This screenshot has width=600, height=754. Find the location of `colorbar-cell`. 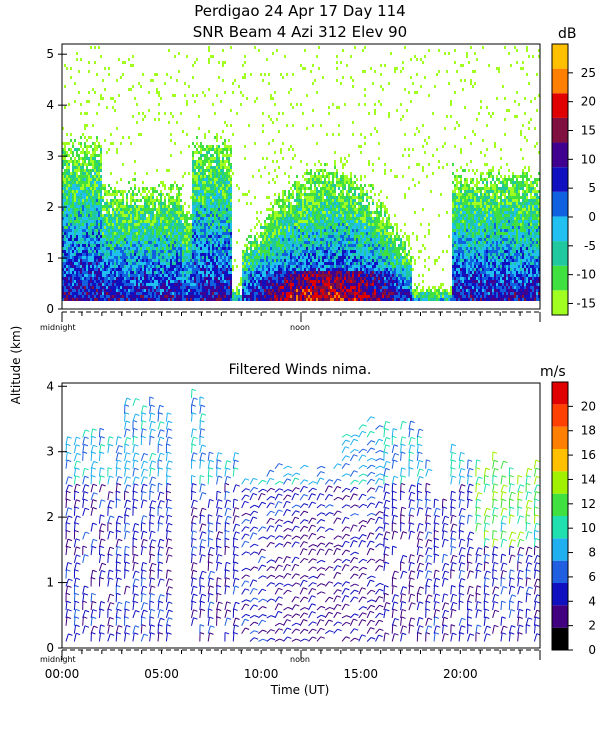

colorbar-cell is located at coordinates (560, 549).